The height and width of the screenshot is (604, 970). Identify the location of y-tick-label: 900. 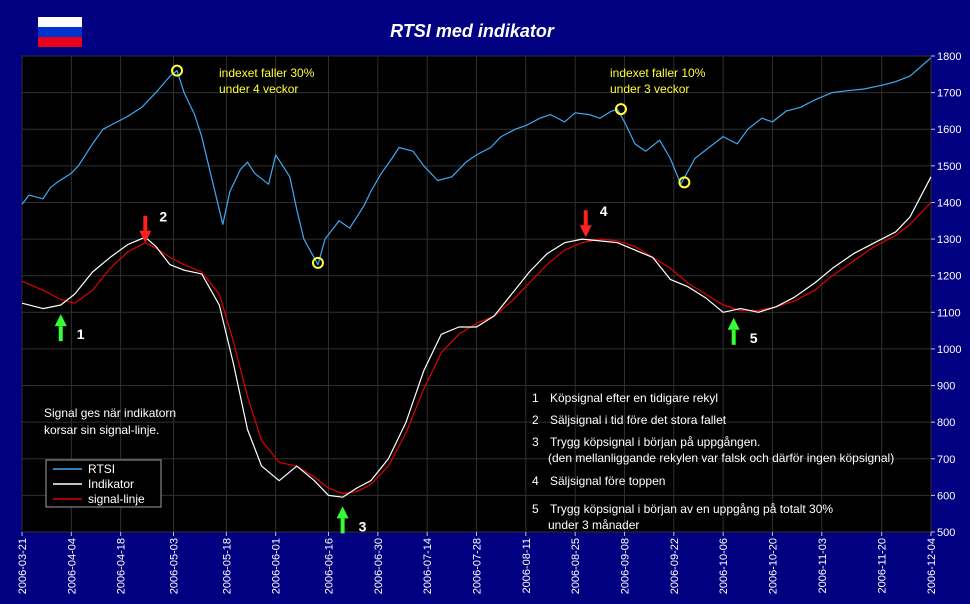
(946, 387).